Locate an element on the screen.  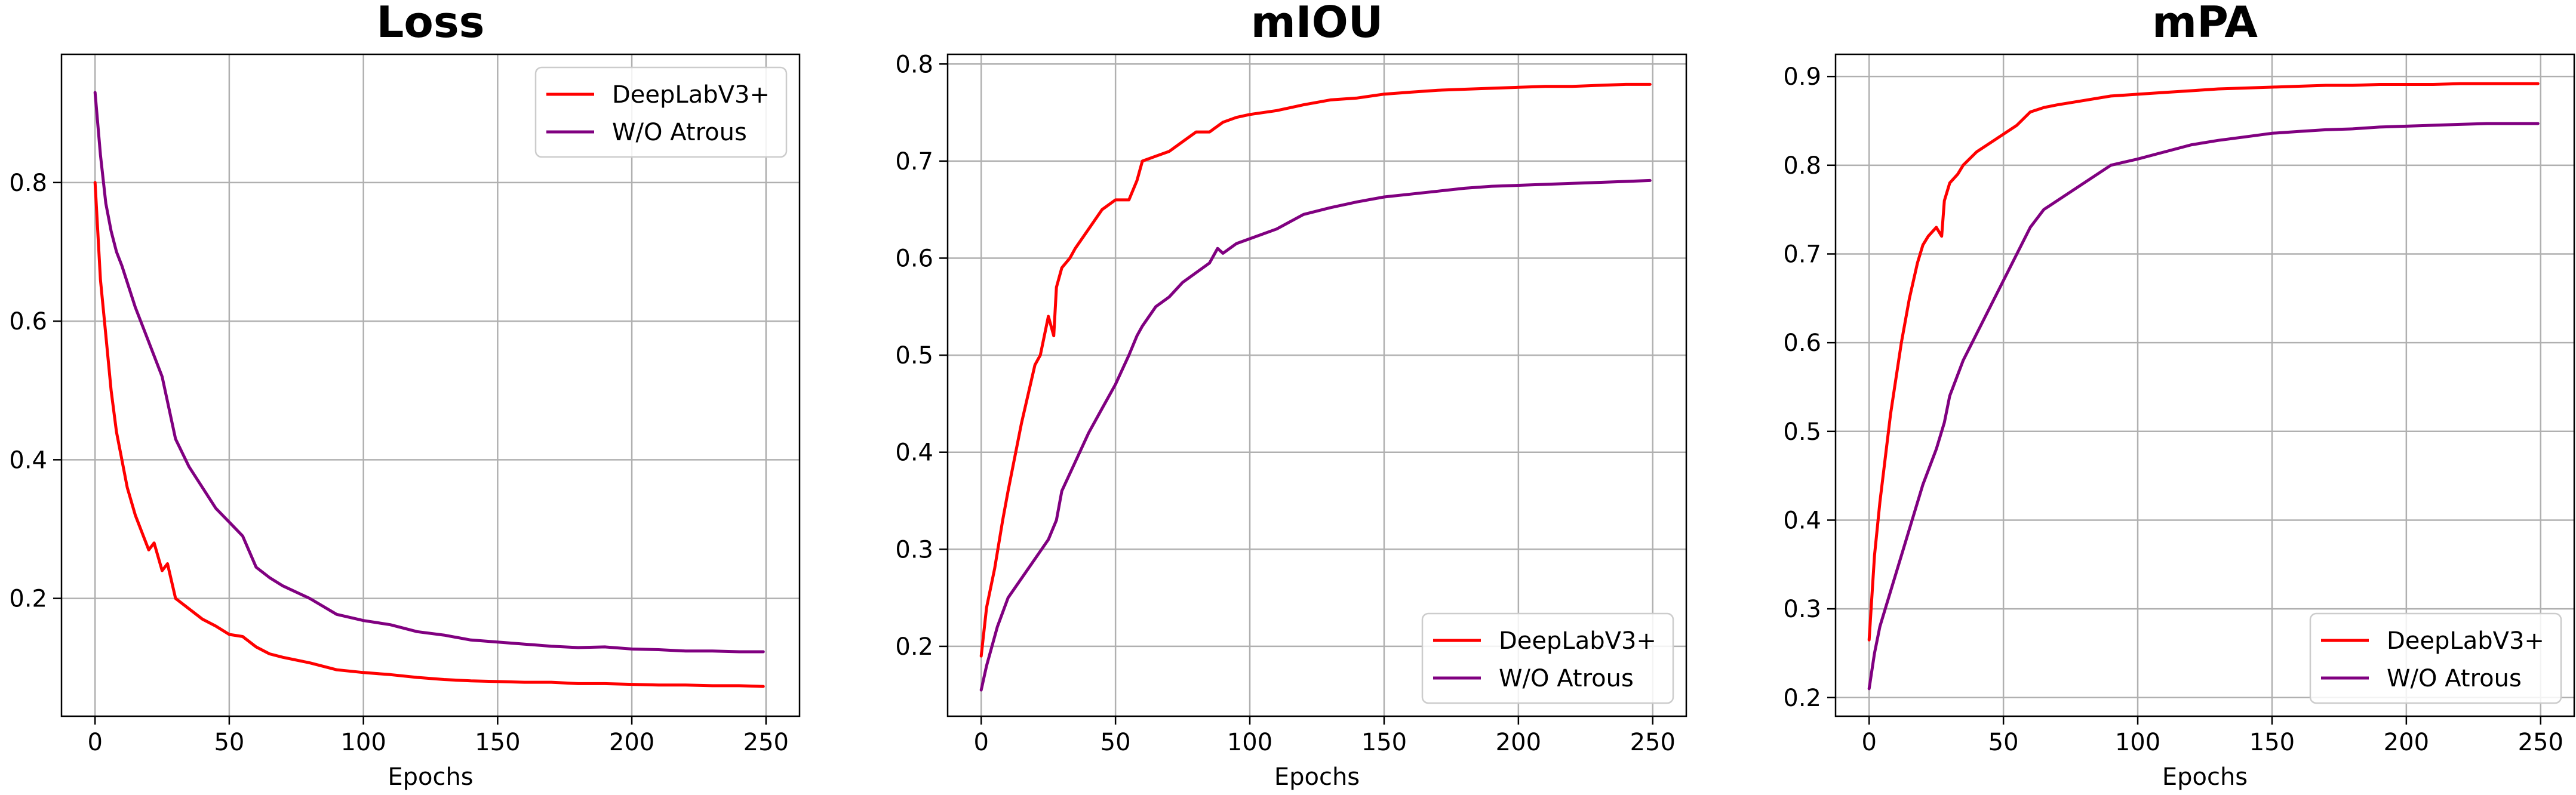
chart-title: Loss is located at coordinates (430, 24).